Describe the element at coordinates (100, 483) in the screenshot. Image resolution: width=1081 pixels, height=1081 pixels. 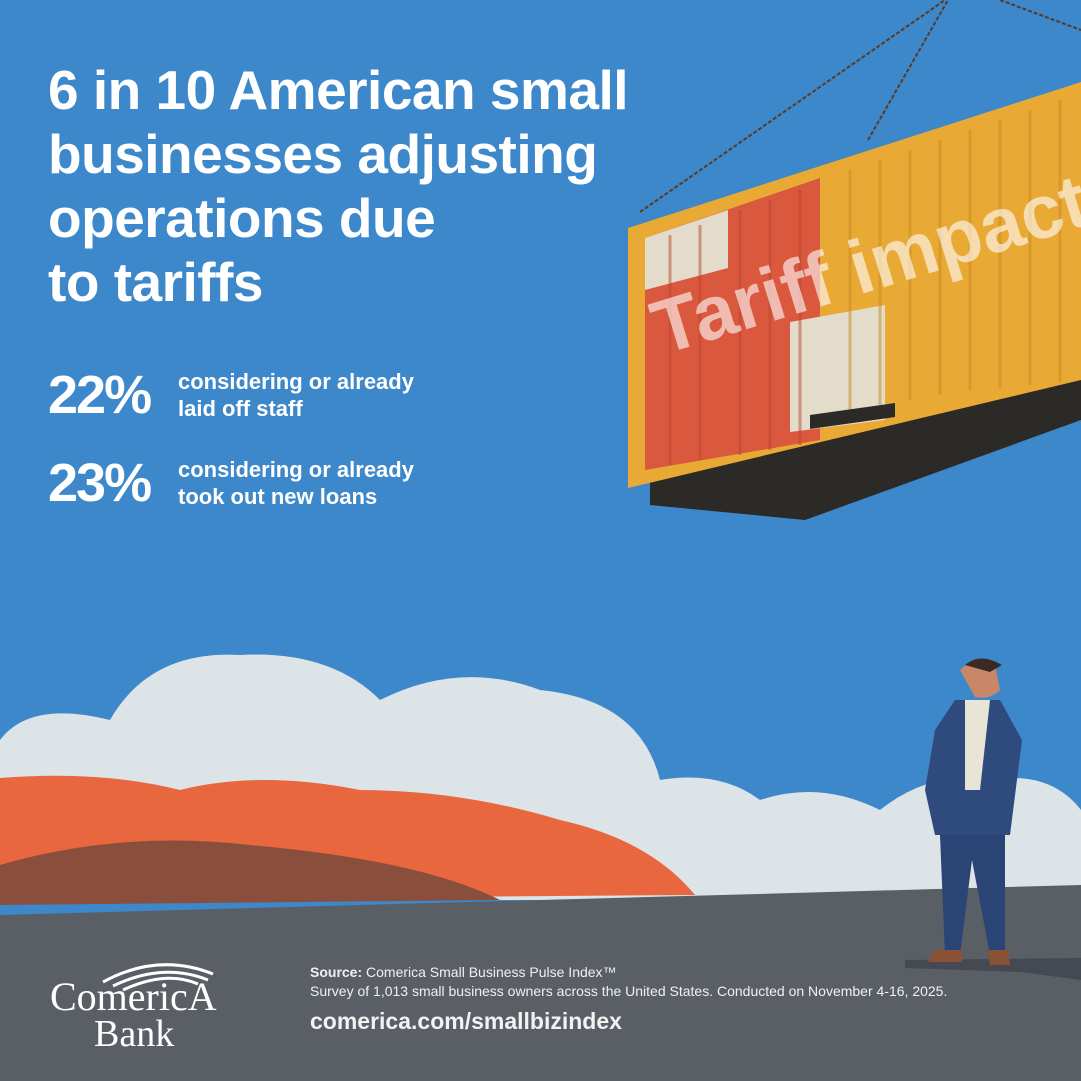
I see `stat-percent: 23%` at that location.